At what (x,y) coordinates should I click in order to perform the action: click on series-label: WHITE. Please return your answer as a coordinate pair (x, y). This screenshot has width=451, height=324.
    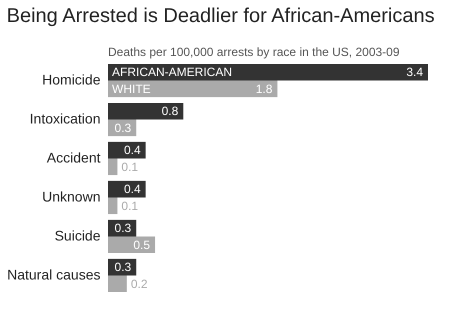
    Looking at the image, I should click on (131, 89).